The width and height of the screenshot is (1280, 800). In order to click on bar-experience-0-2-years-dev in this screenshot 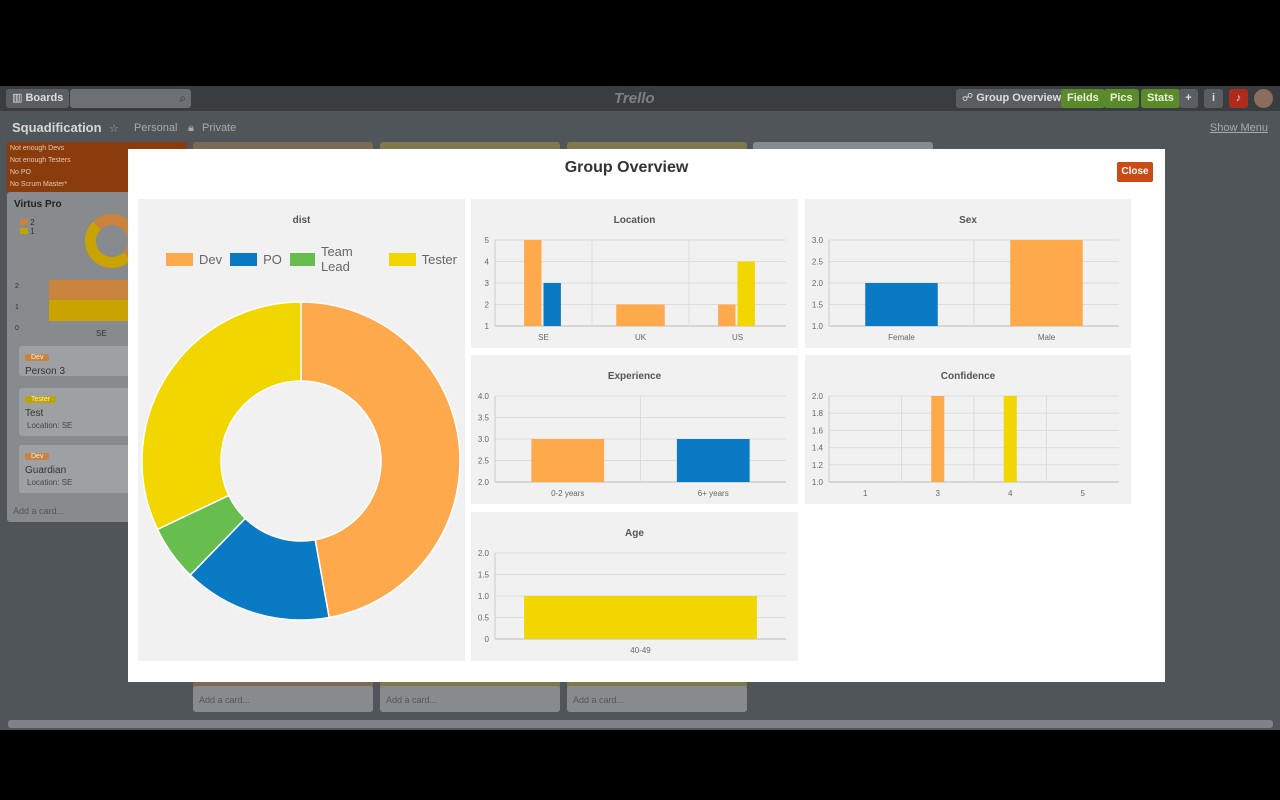, I will do `click(568, 460)`.